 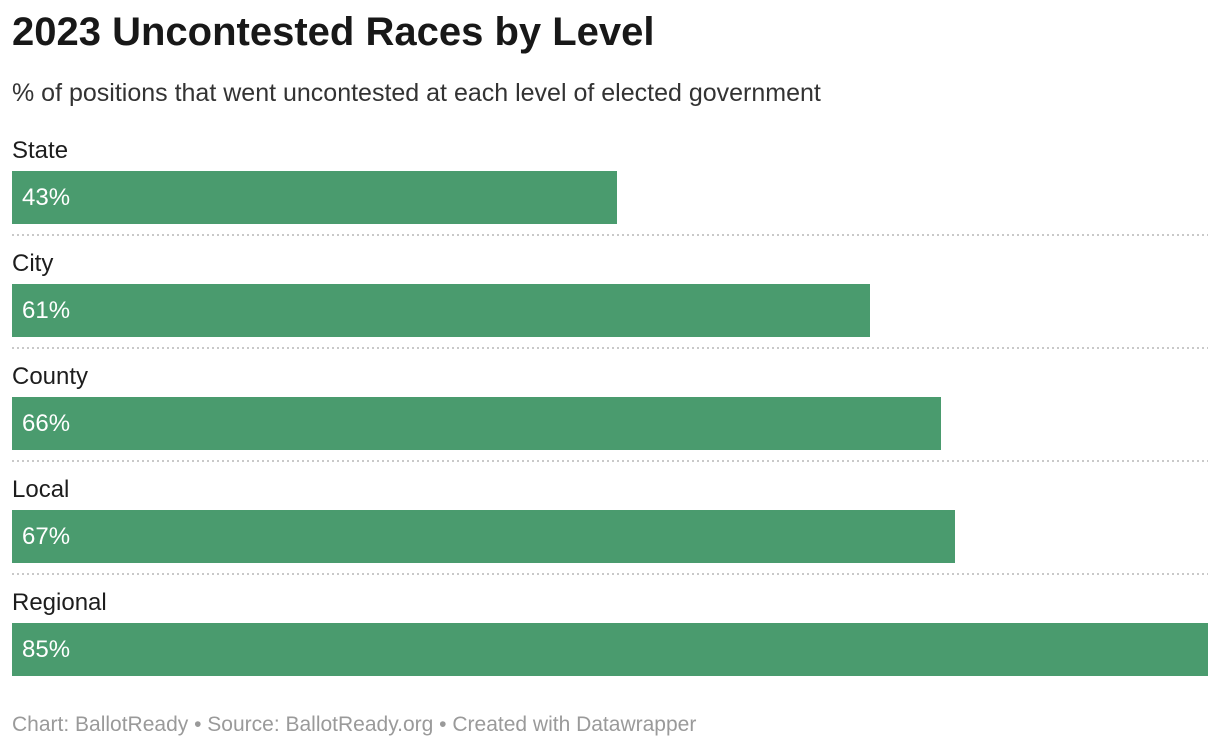 I want to click on bar-track-state: 43%, so click(x=610, y=197).